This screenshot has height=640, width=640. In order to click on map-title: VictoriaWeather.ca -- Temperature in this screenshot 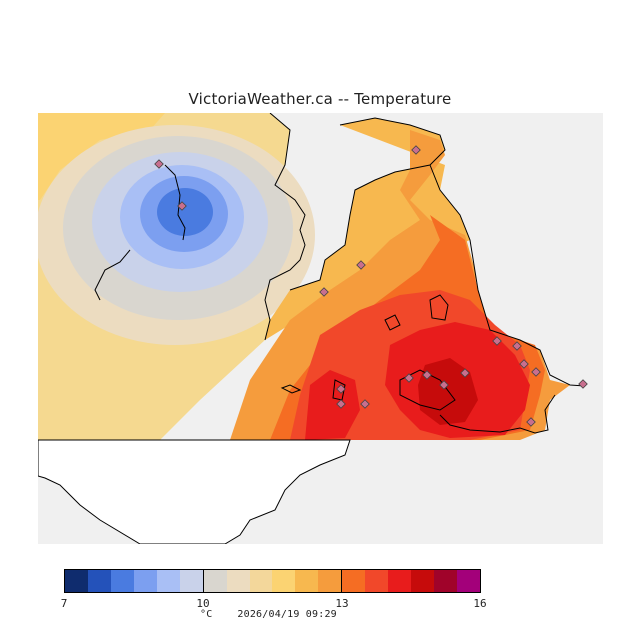, I will do `click(320, 99)`.